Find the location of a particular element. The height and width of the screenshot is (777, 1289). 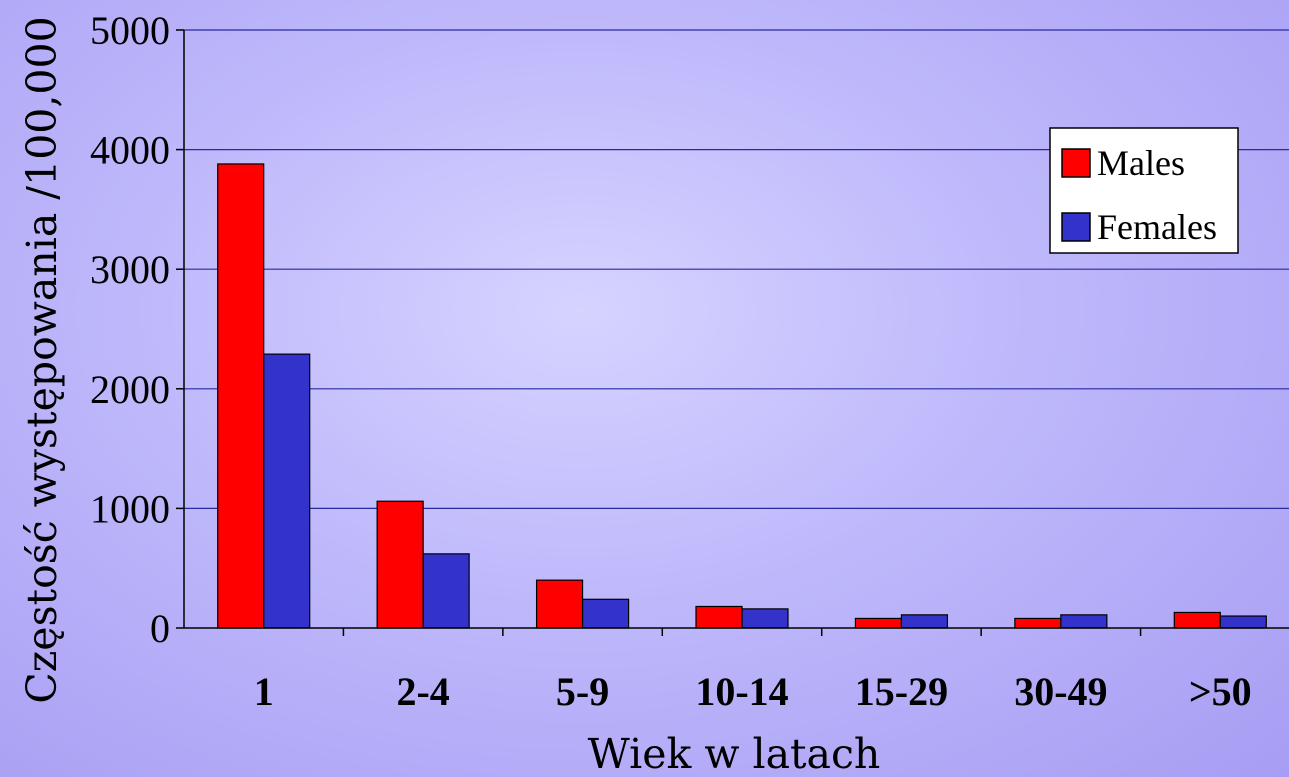

y-tick-labels: 0 1000 2000 3000 4000 5000 is located at coordinates (130, 329).